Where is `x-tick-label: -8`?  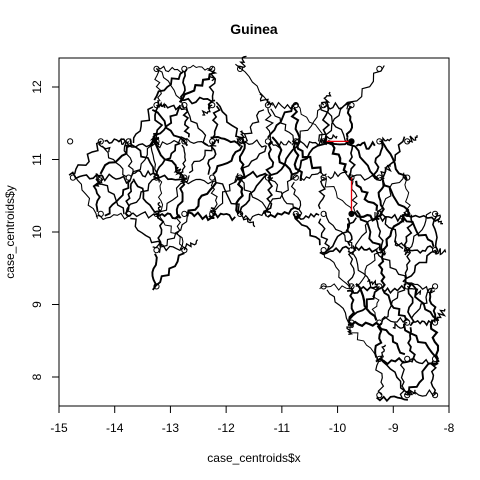 x-tick-label: -8 is located at coordinates (449, 428).